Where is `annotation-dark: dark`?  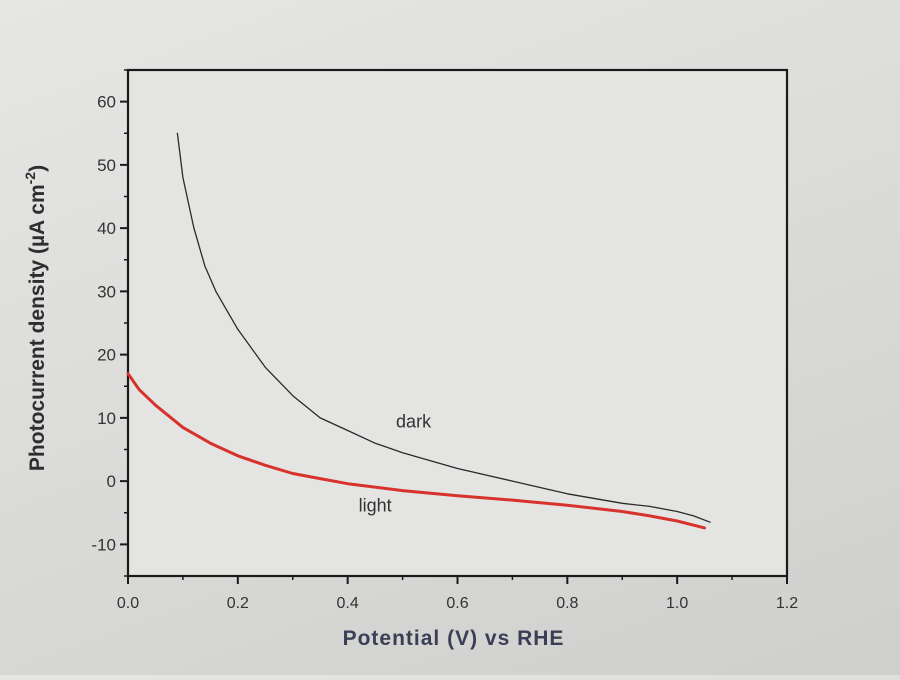 annotation-dark: dark is located at coordinates (414, 421).